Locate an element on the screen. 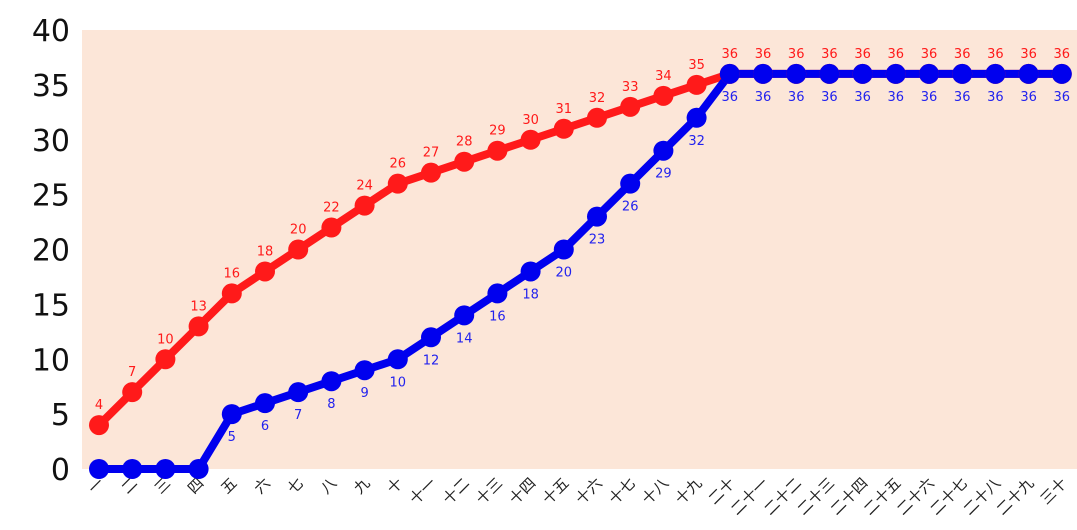  series-1-data-label: 30 is located at coordinates (530, 120).